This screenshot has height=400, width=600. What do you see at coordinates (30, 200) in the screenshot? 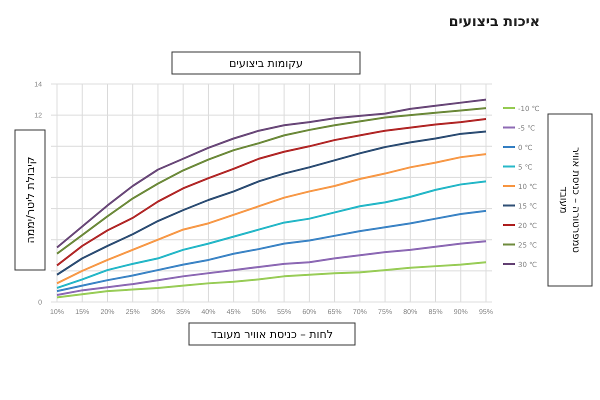
I see `y-axis-title: קיבולת ליטר/יממה` at bounding box center [30, 200].